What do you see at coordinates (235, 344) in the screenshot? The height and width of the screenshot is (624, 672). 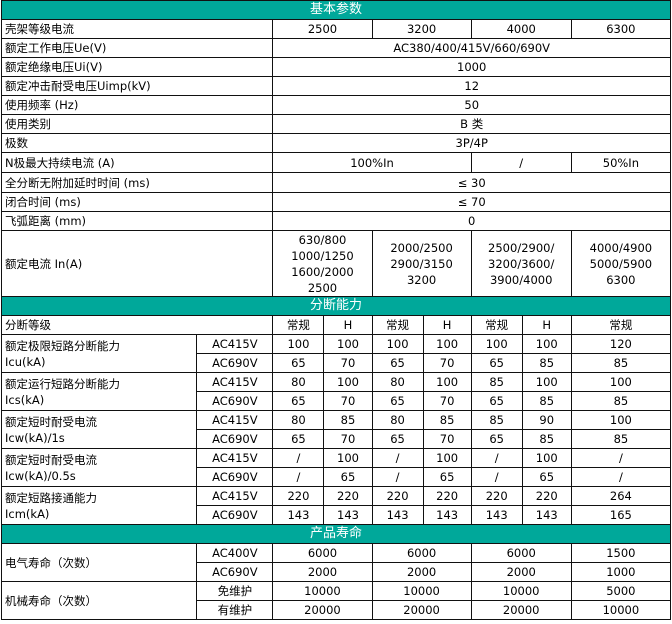 I see `voltage-label: AC415V` at bounding box center [235, 344].